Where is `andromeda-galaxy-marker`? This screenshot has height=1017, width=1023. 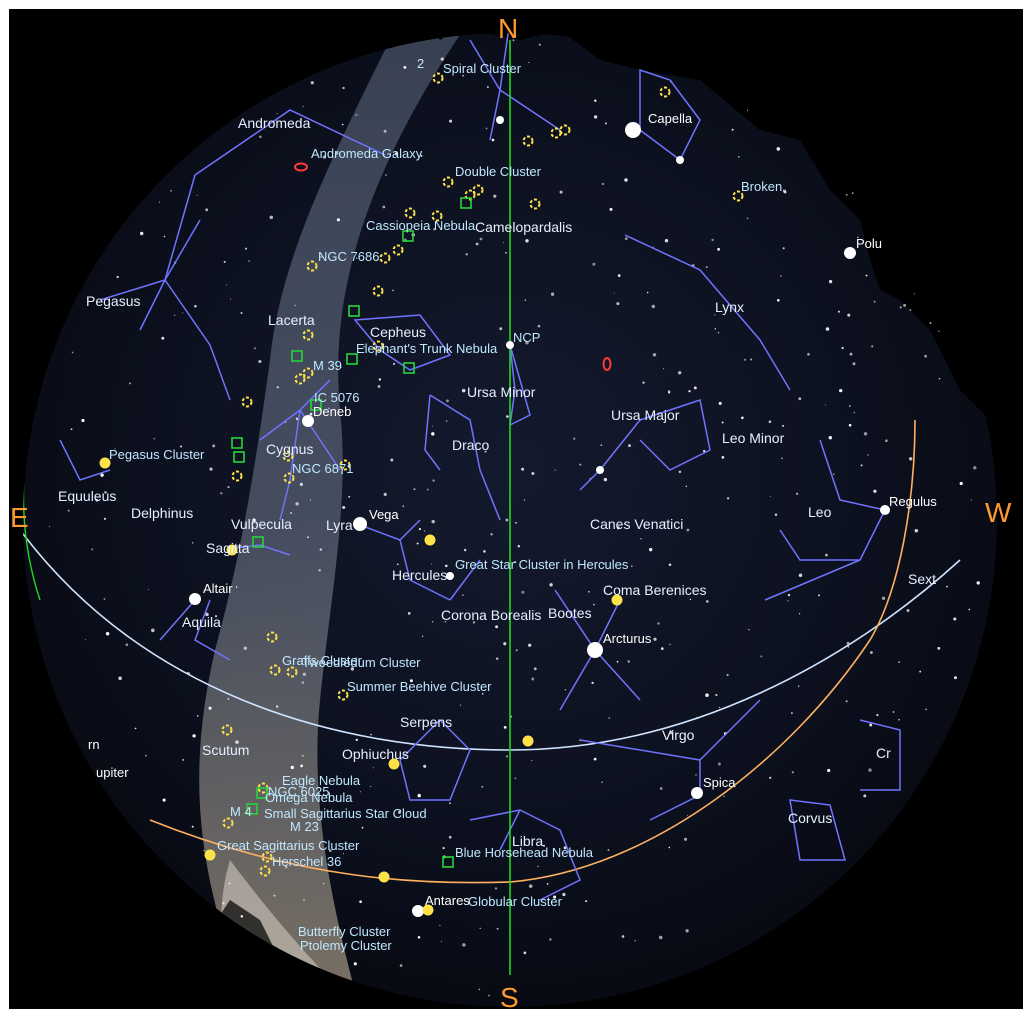 andromeda-galaxy-marker is located at coordinates (301, 167).